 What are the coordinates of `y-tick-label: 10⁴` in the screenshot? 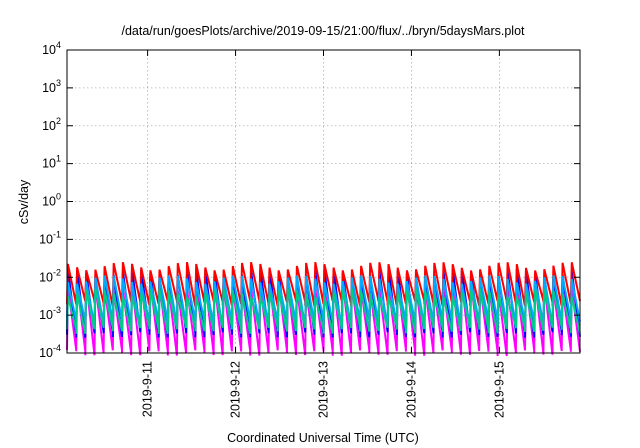 It's located at (51, 48).